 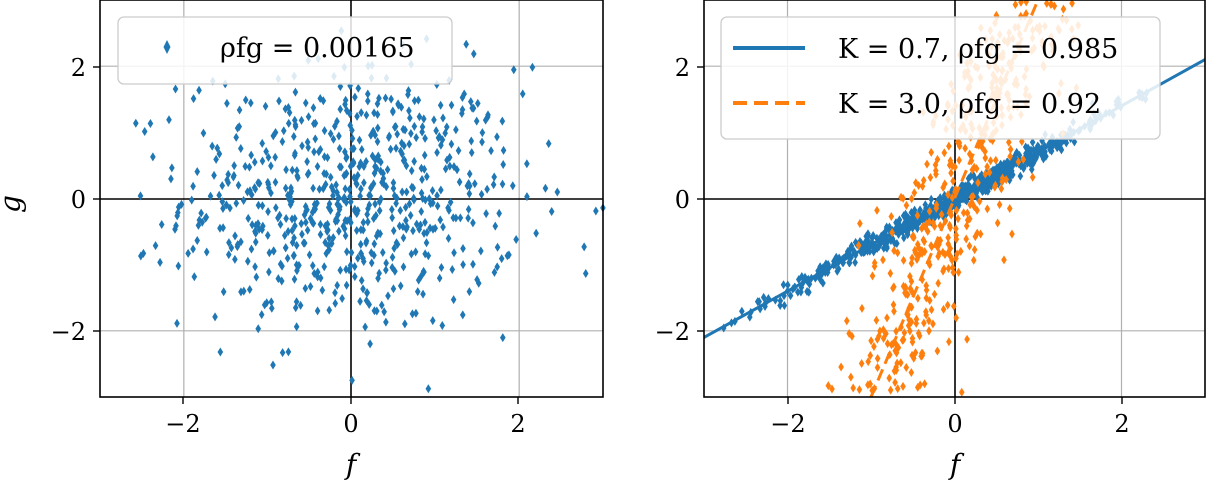 What do you see at coordinates (682, 200) in the screenshot?
I see `right-ytick-label: 0` at bounding box center [682, 200].